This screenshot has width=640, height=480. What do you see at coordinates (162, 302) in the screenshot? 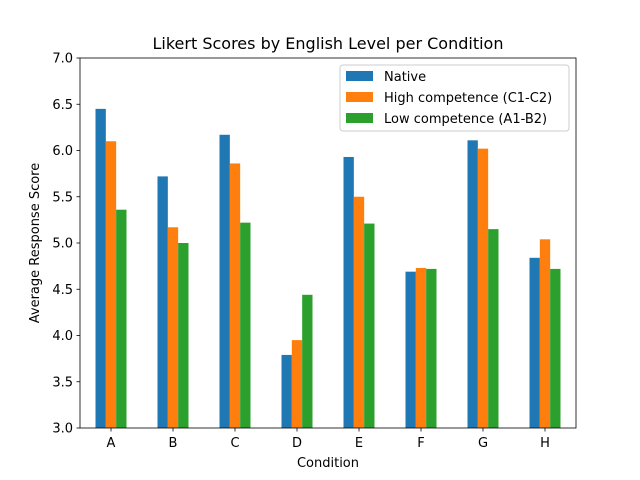
I see `bar-1-B` at bounding box center [162, 302].